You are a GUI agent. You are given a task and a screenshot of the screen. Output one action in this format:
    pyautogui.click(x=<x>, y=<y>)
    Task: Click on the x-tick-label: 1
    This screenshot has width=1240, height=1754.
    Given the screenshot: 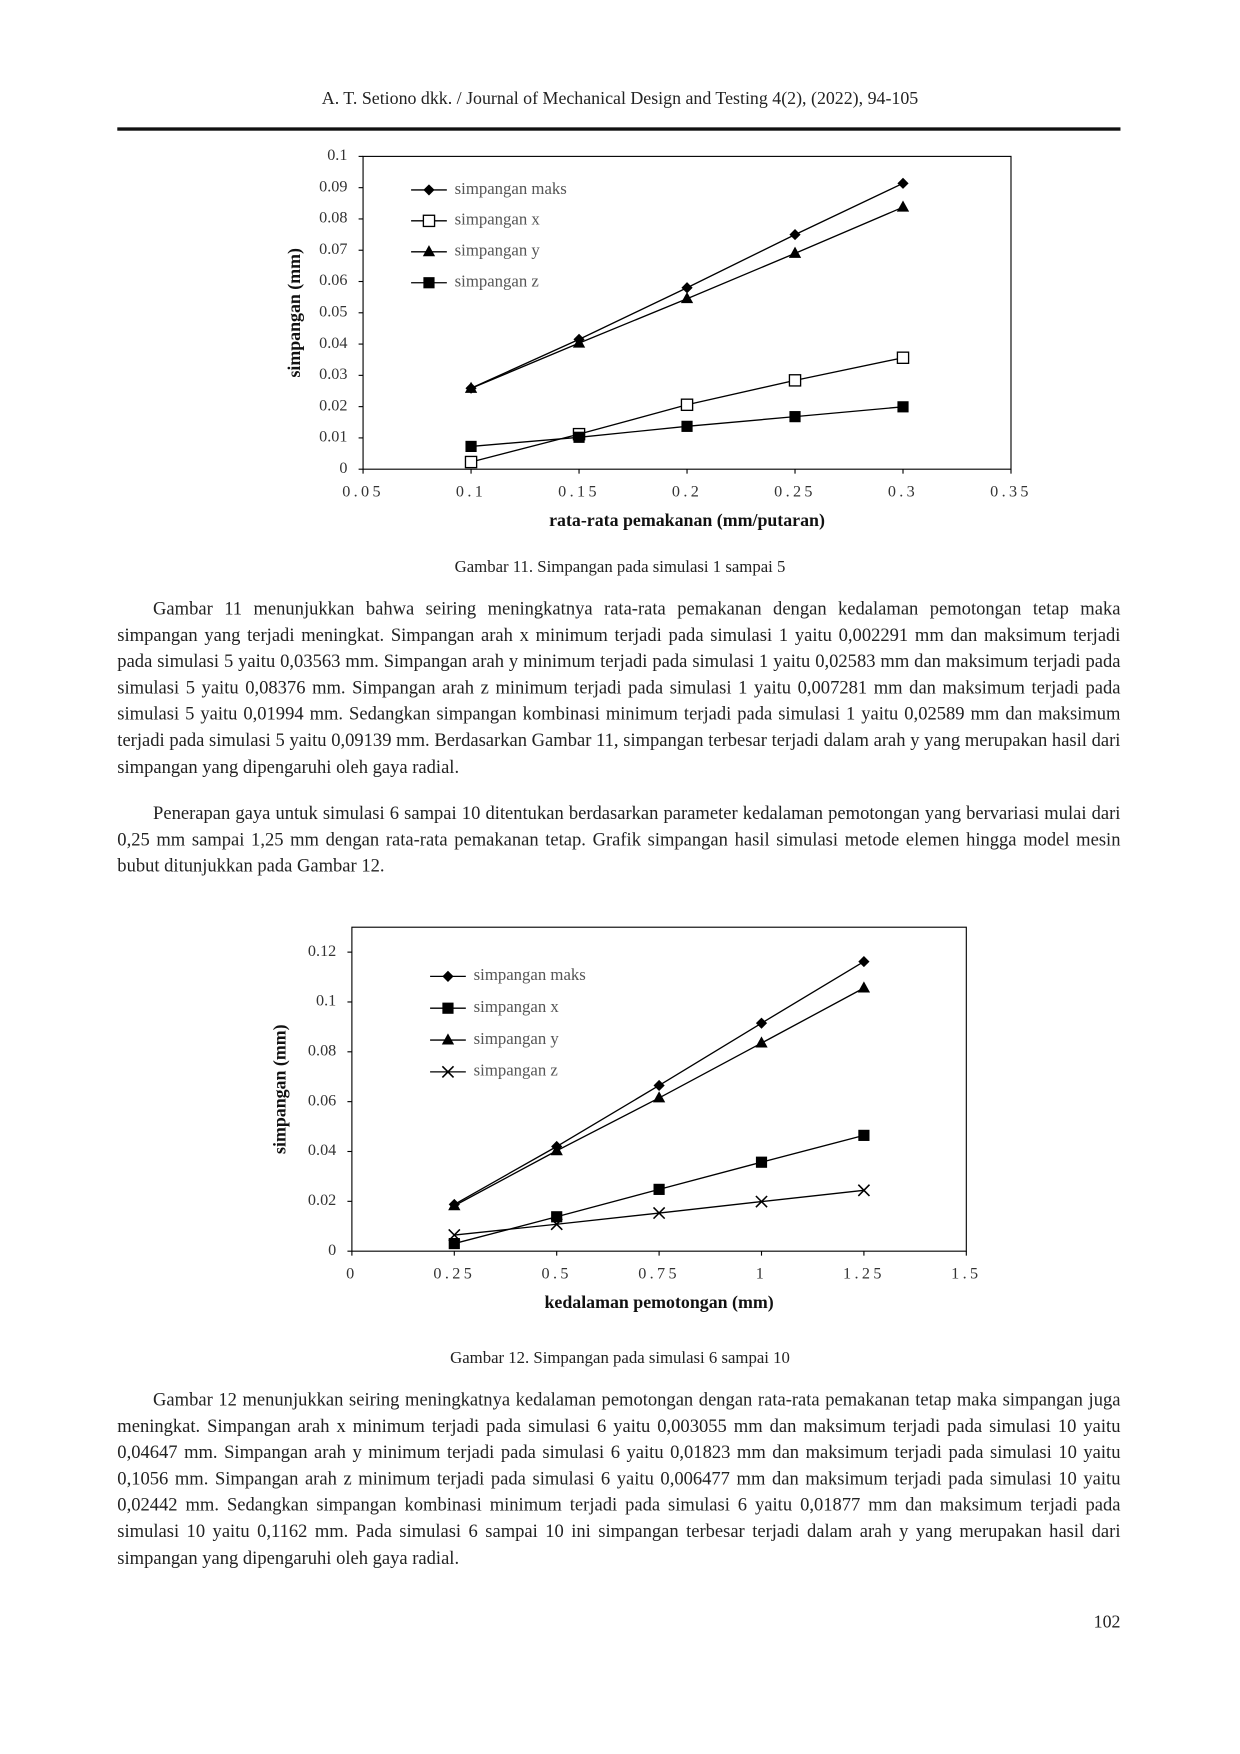 What is the action you would take?
    pyautogui.click(x=761, y=1273)
    